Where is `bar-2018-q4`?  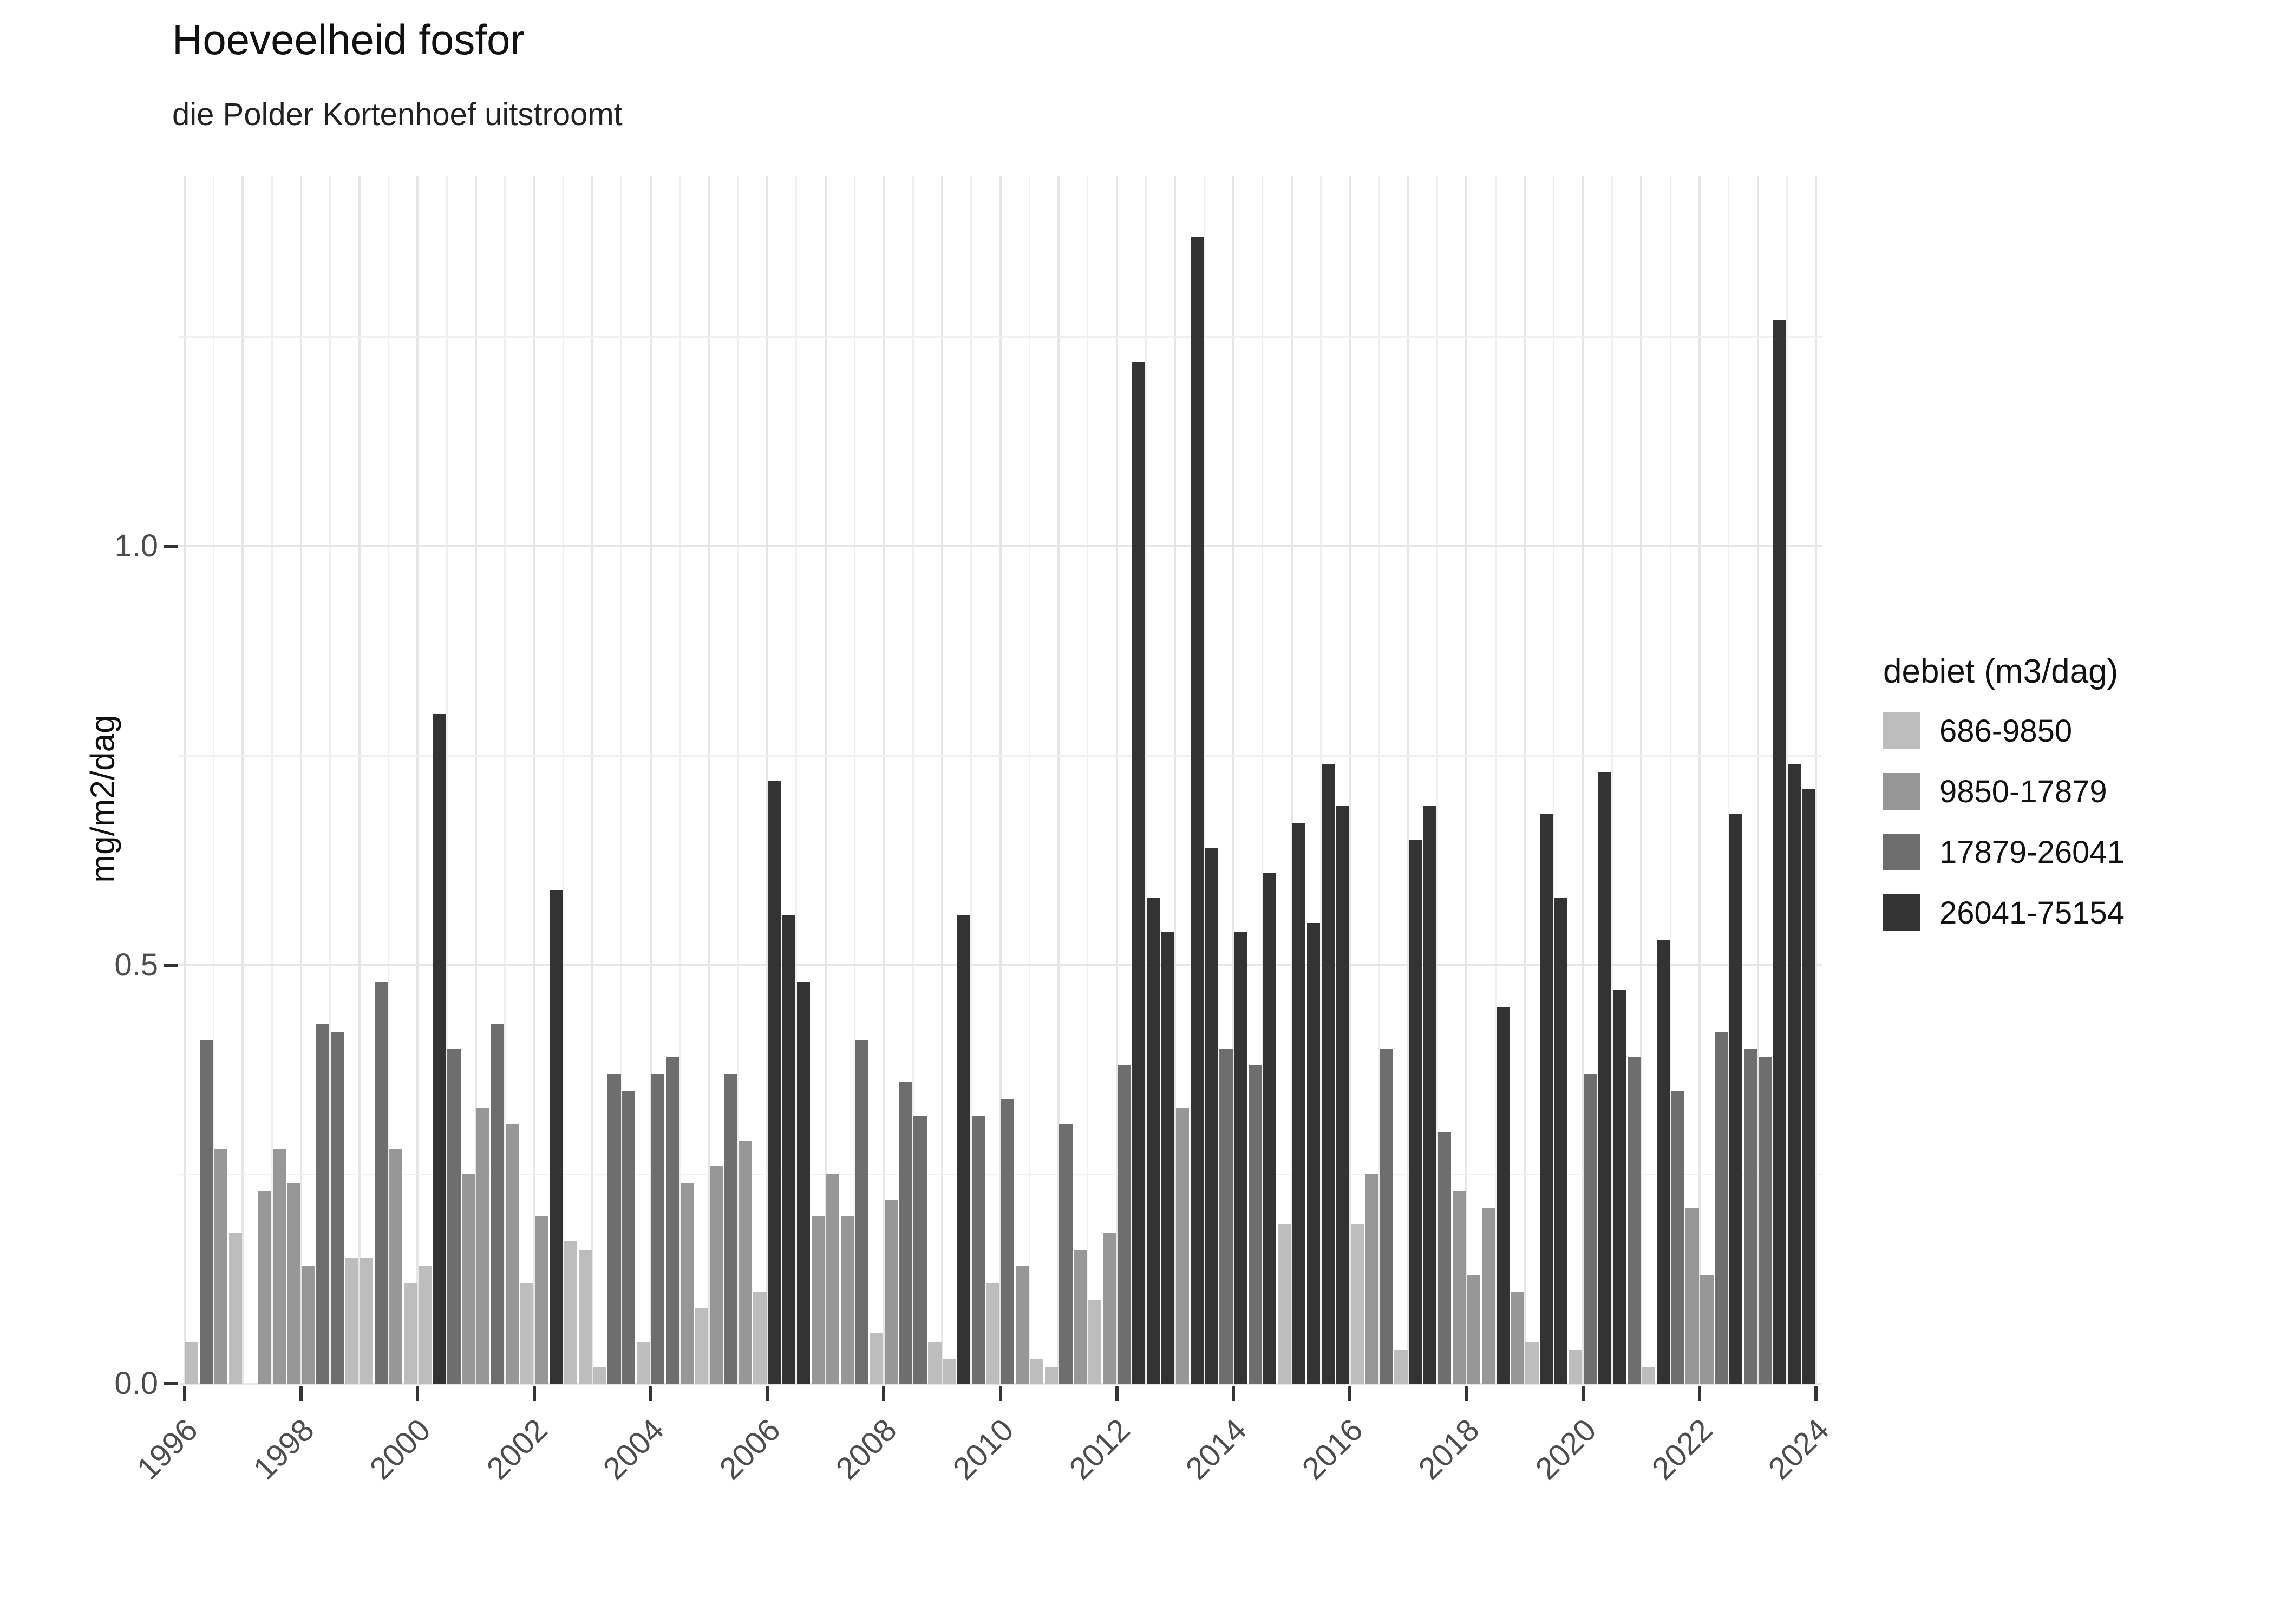 bar-2018-q4 is located at coordinates (1518, 1337).